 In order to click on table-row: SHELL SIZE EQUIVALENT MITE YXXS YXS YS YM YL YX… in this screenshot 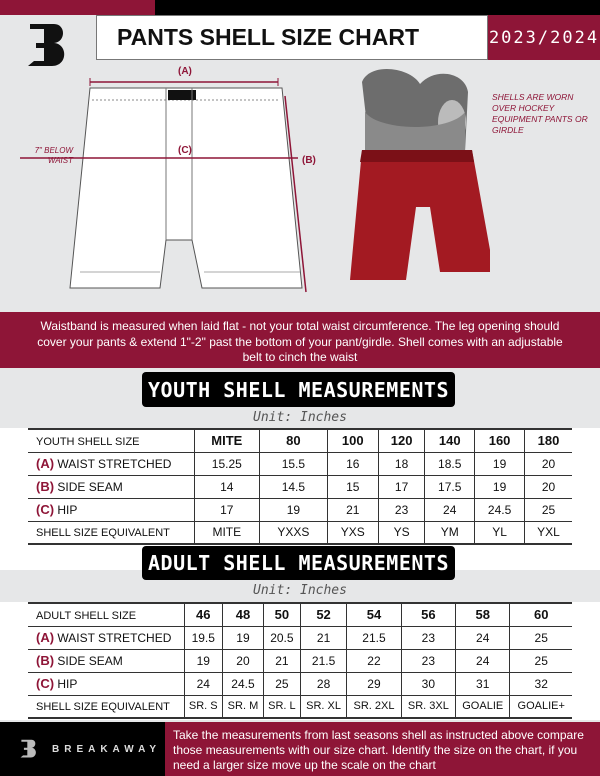, I will do `click(300, 532)`.